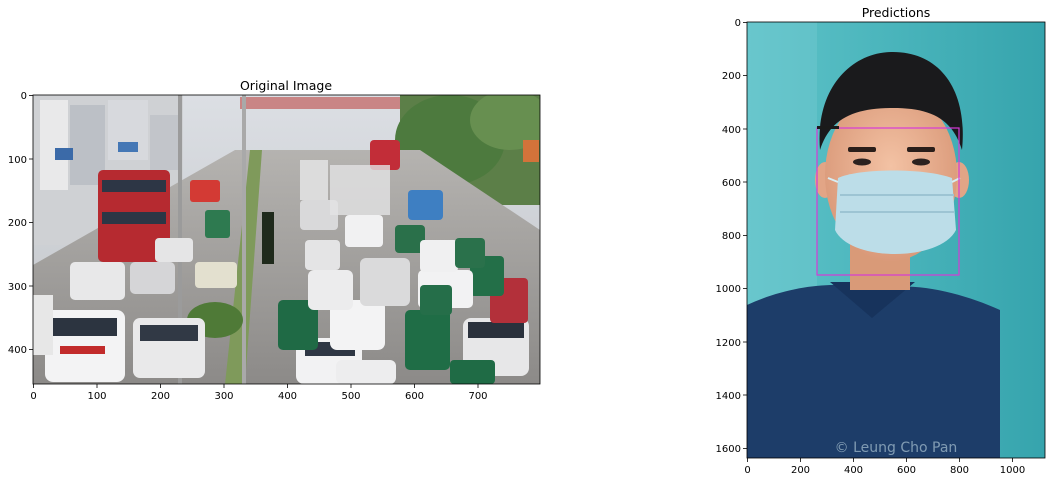  What do you see at coordinates (286, 85) in the screenshot?
I see `left-panel-title: Original Image` at bounding box center [286, 85].